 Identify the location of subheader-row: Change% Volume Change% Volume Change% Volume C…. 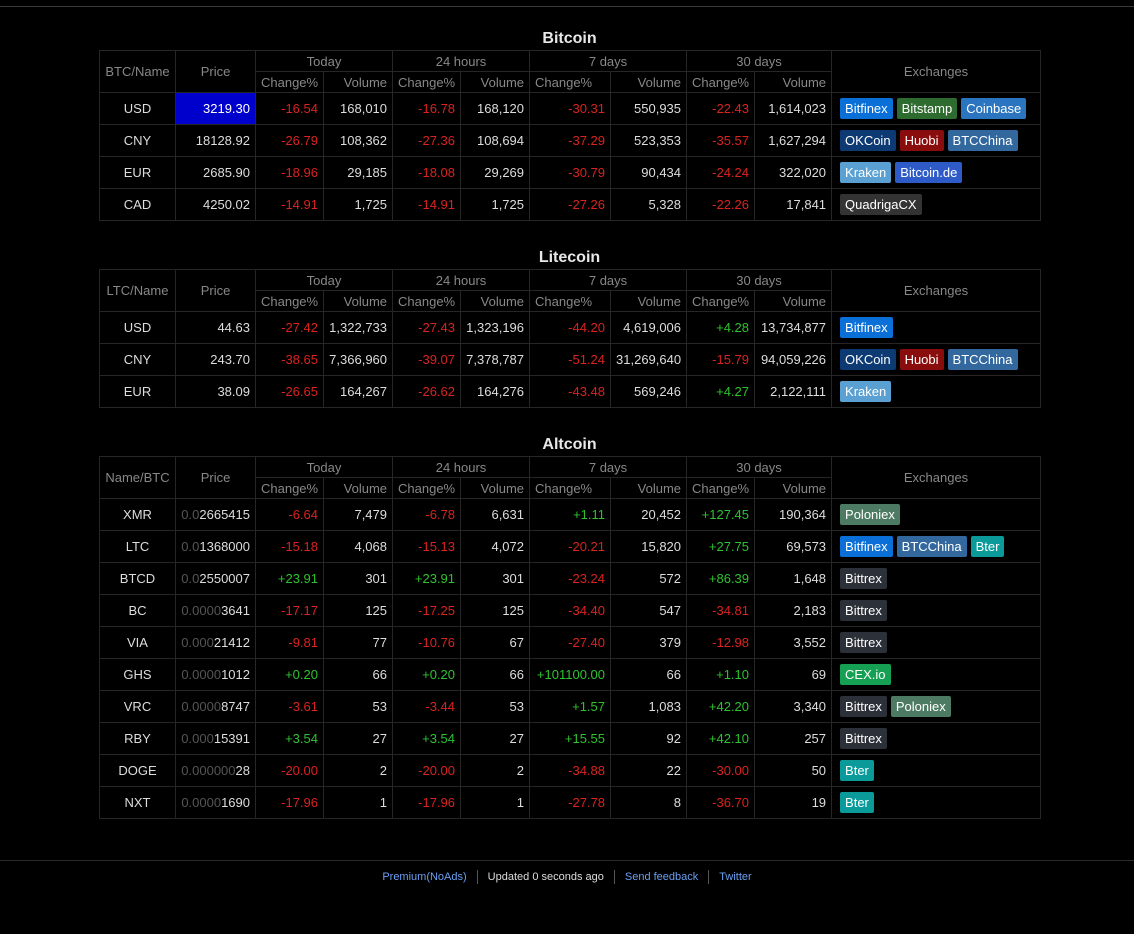
(570, 488).